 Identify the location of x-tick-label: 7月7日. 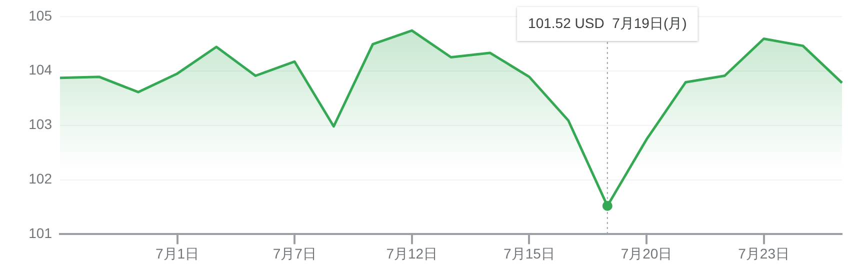
(294, 253).